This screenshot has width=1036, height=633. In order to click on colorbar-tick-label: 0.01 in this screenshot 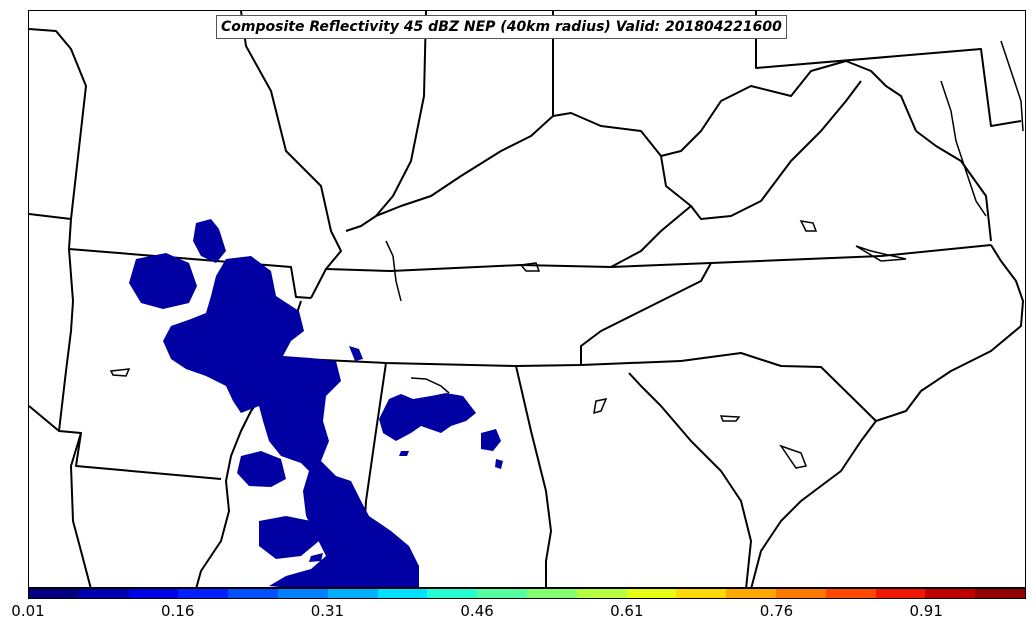, I will do `click(28, 611)`.